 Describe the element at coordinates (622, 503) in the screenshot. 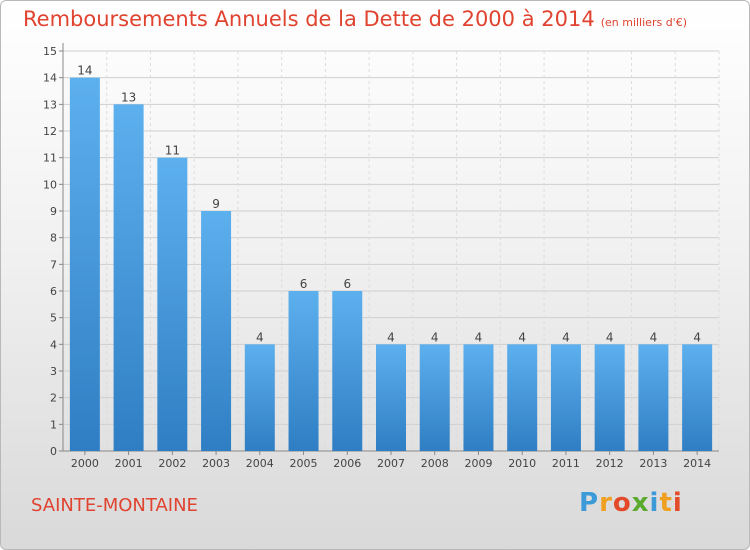

I see `logo-letter: o` at that location.